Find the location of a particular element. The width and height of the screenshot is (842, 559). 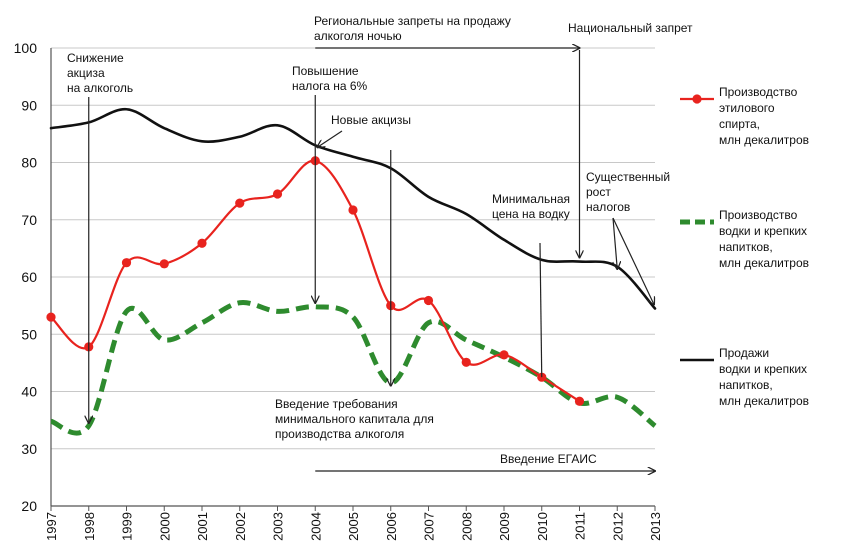

x-tick-label: 2007 is located at coordinates (429, 526).